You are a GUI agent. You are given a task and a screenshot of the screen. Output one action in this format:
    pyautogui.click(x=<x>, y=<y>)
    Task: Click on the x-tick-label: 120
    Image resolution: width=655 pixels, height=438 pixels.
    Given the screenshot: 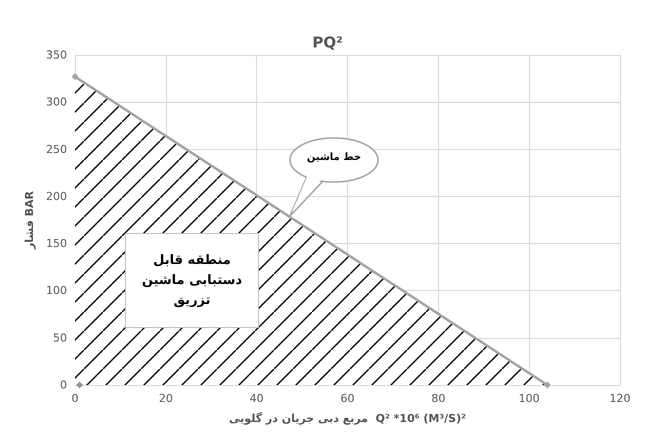 What is the action you would take?
    pyautogui.click(x=620, y=398)
    